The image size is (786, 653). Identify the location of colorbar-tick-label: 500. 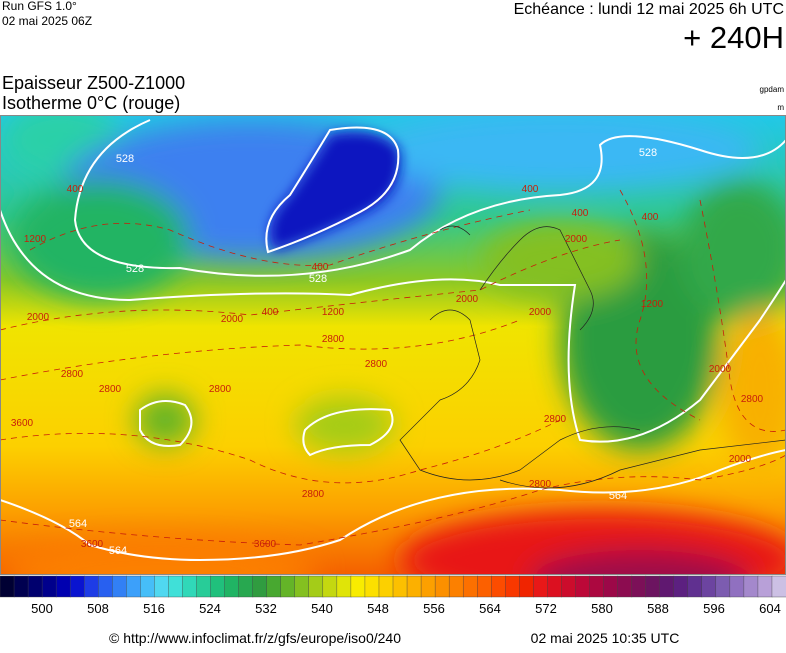
(42, 608).